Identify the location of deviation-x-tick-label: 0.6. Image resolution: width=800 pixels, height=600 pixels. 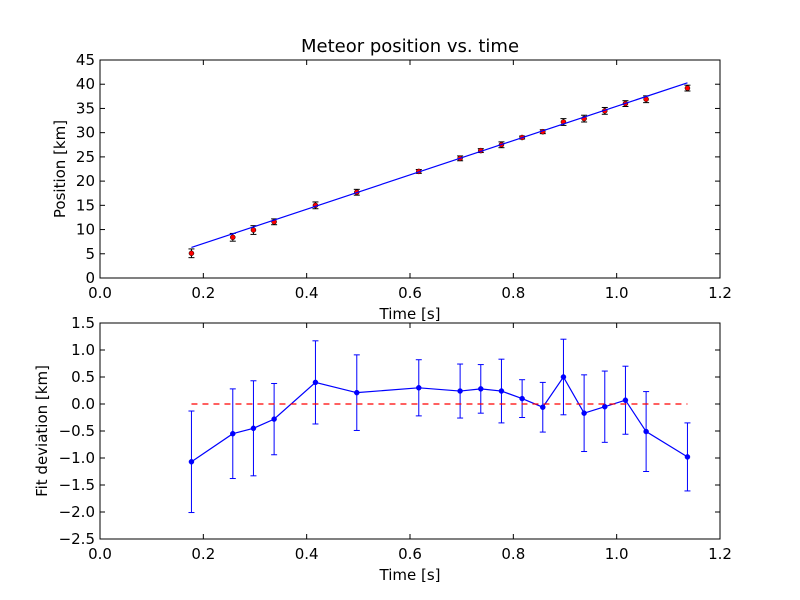
(410, 554).